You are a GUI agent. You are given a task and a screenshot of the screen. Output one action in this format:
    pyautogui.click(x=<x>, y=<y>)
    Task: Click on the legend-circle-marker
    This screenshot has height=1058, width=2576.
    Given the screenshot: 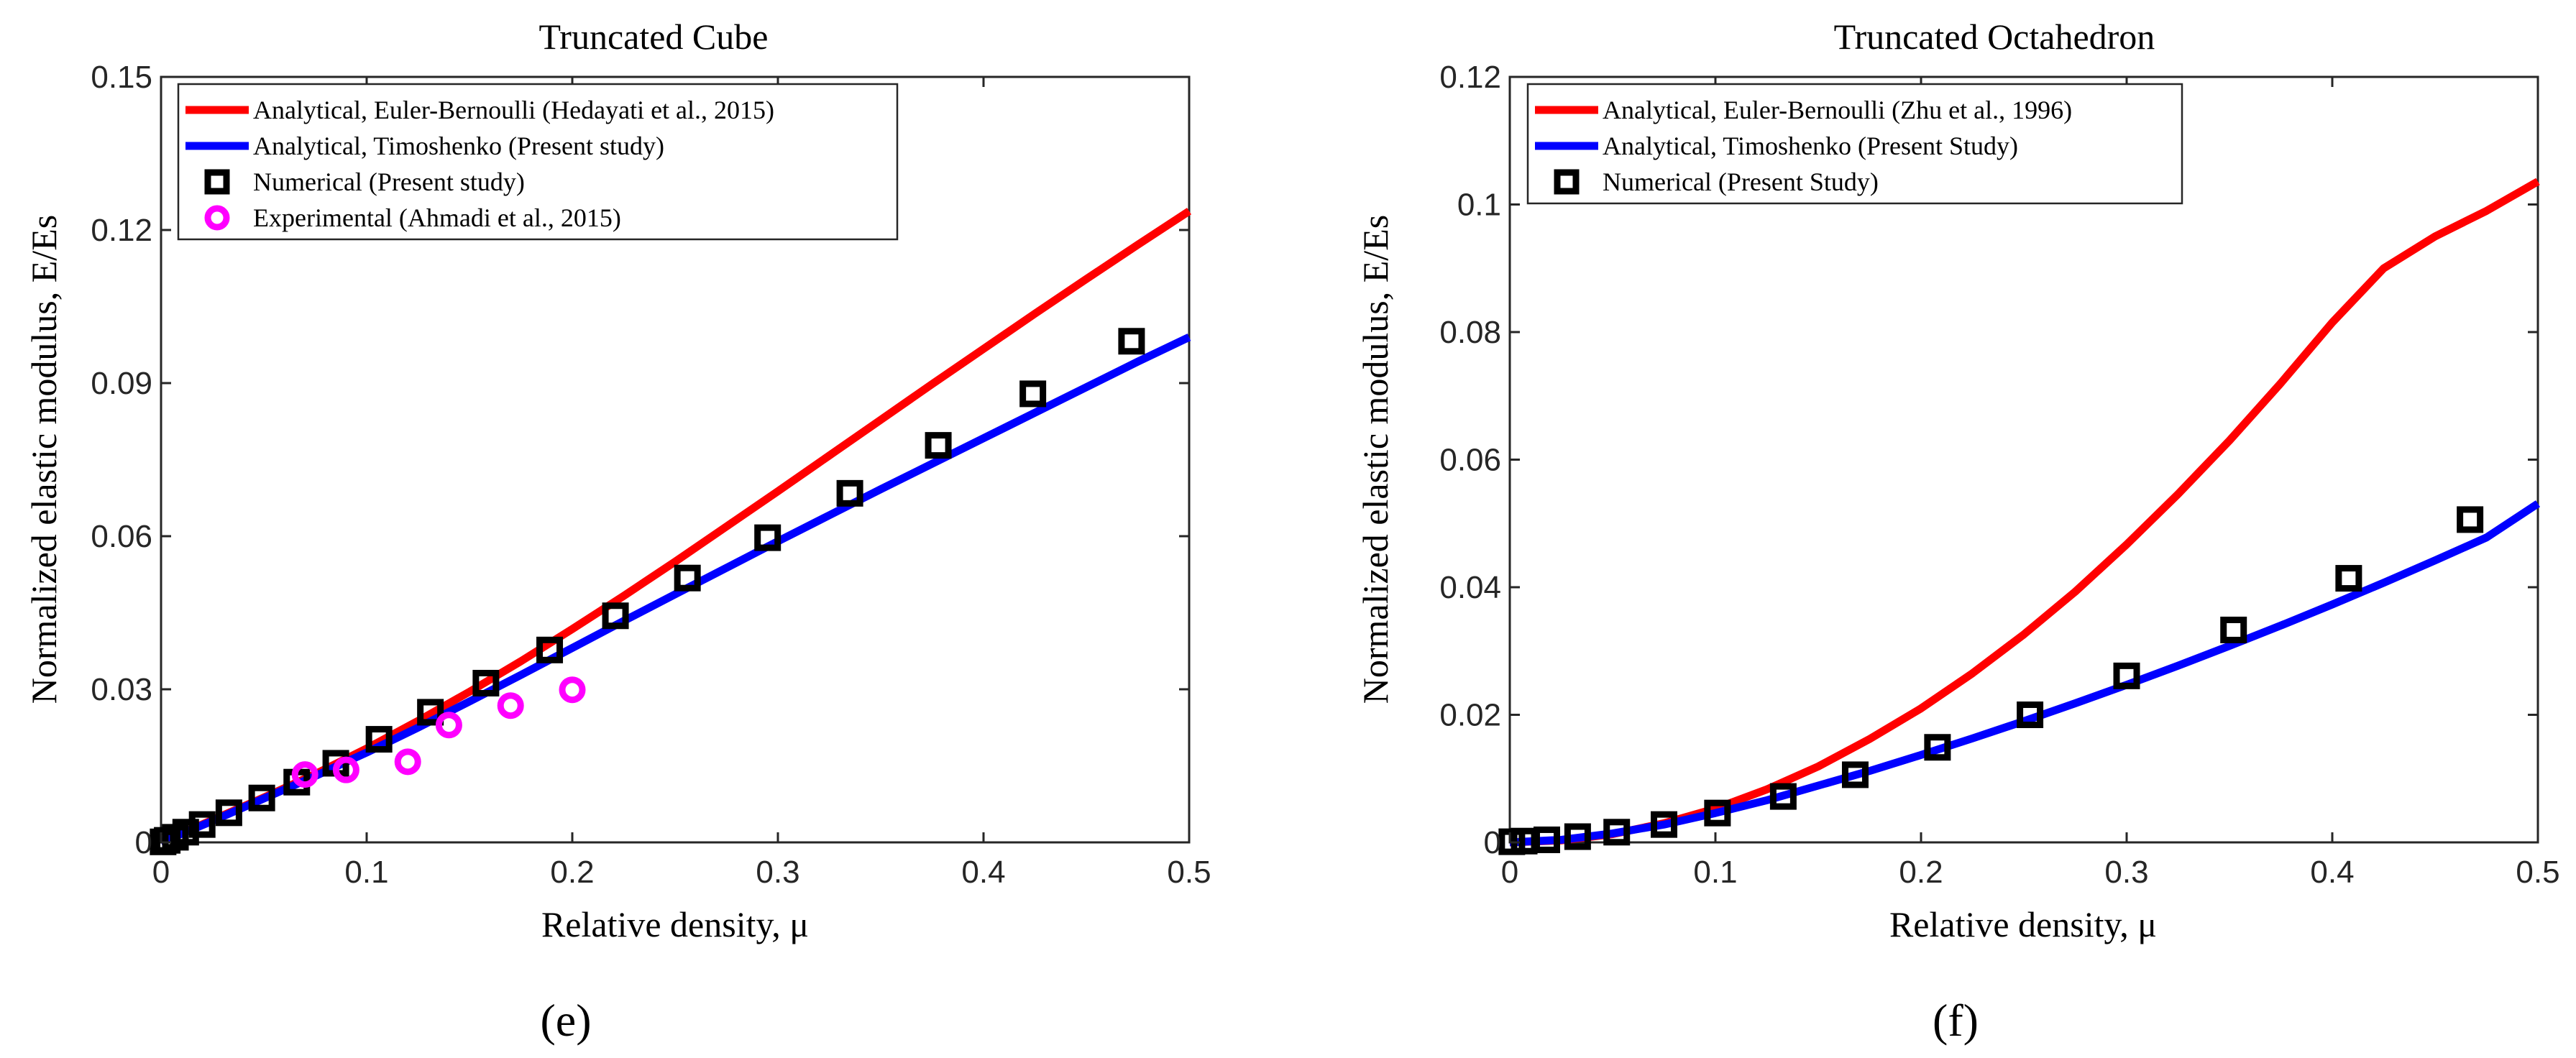 What is the action you would take?
    pyautogui.click(x=217, y=218)
    